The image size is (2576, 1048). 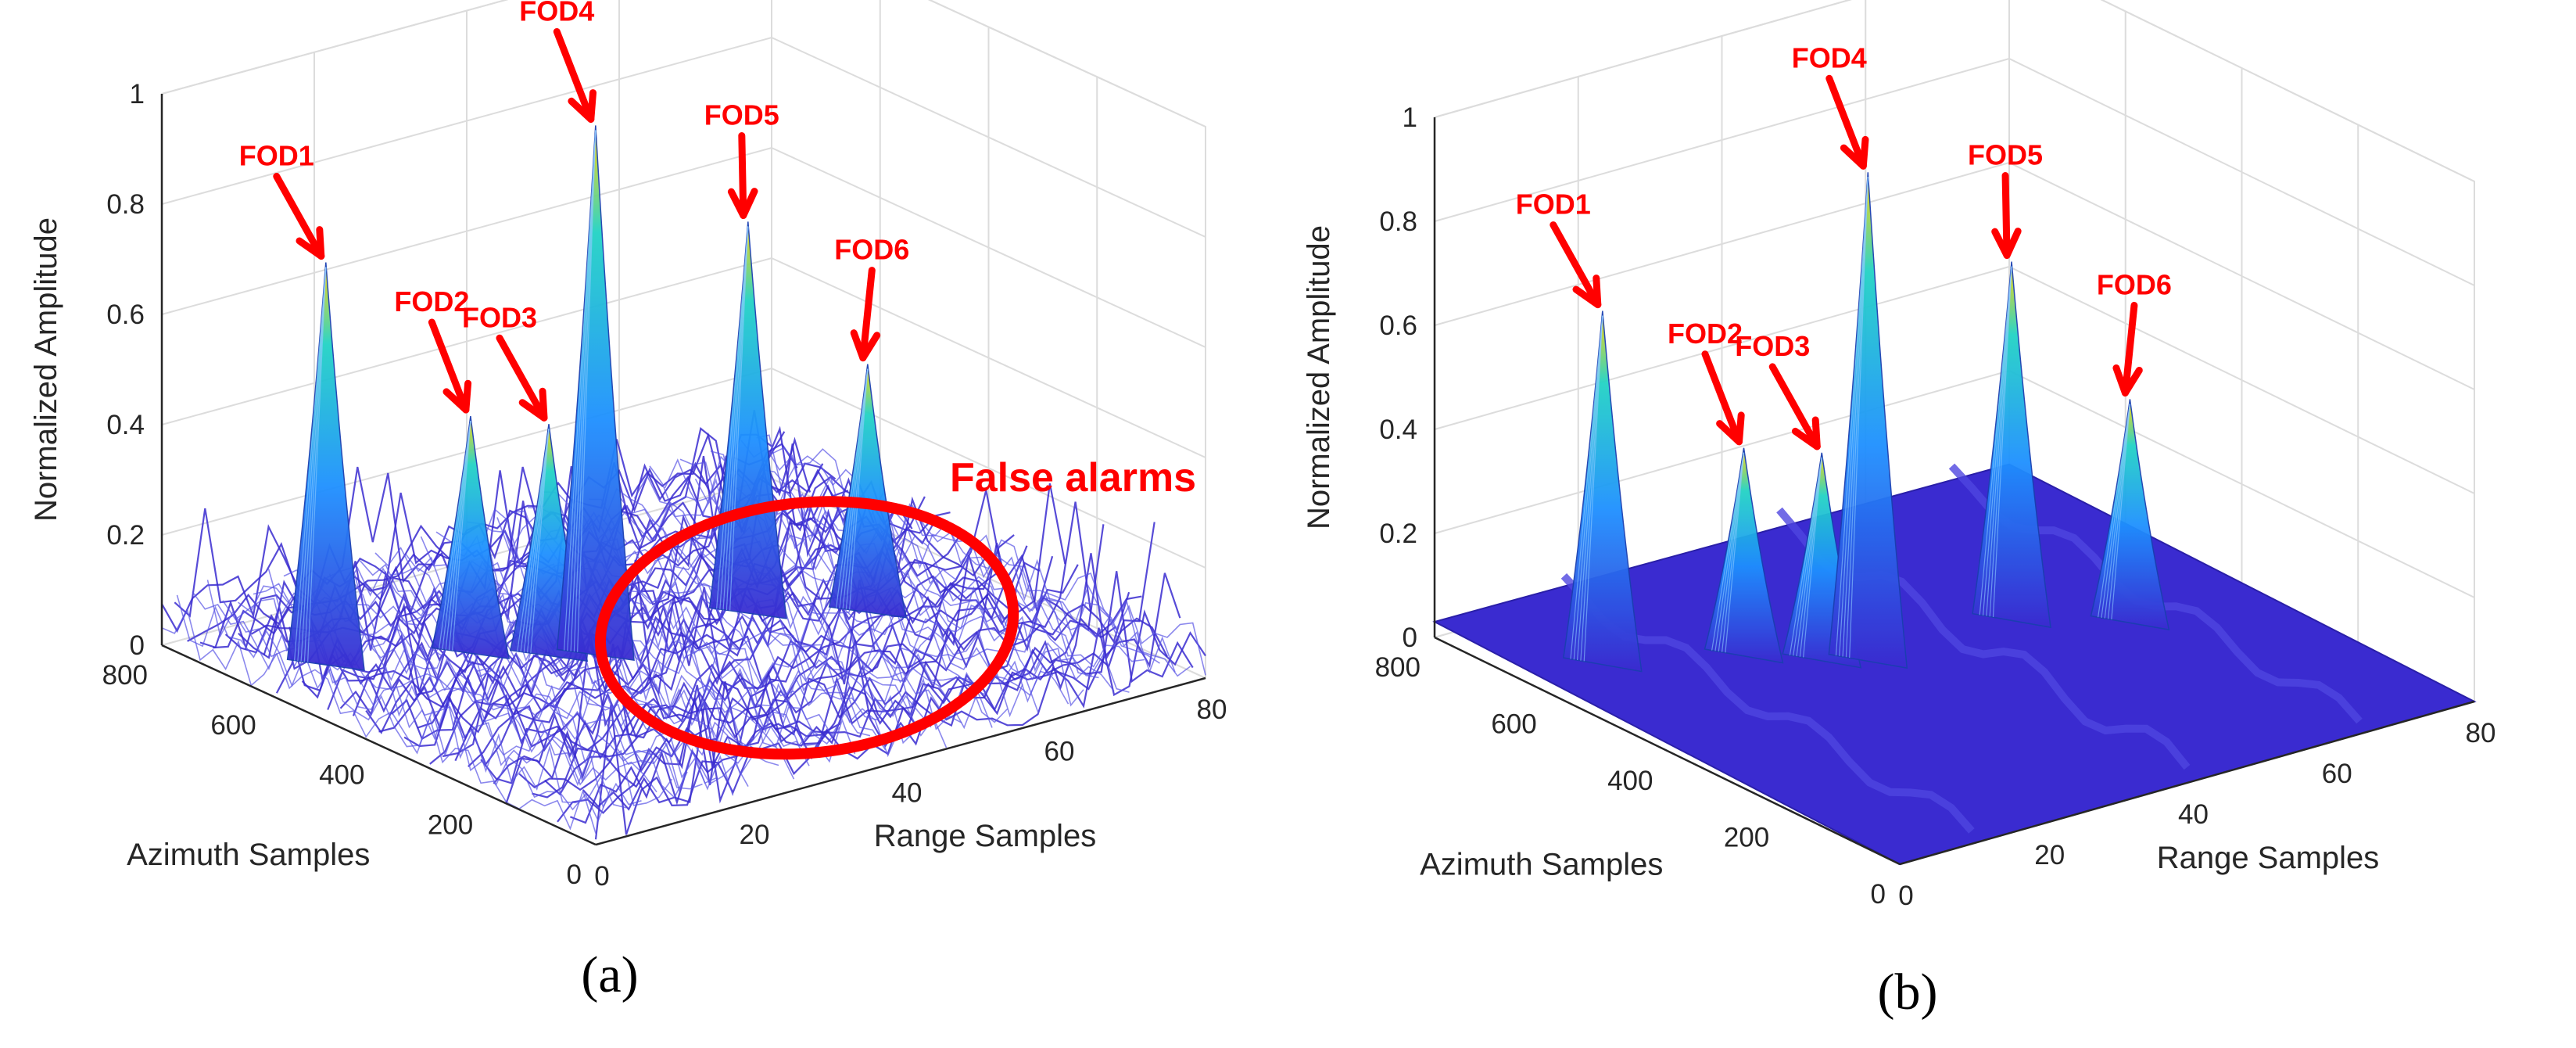 What do you see at coordinates (609, 974) in the screenshot?
I see `panel-caption: (a)` at bounding box center [609, 974].